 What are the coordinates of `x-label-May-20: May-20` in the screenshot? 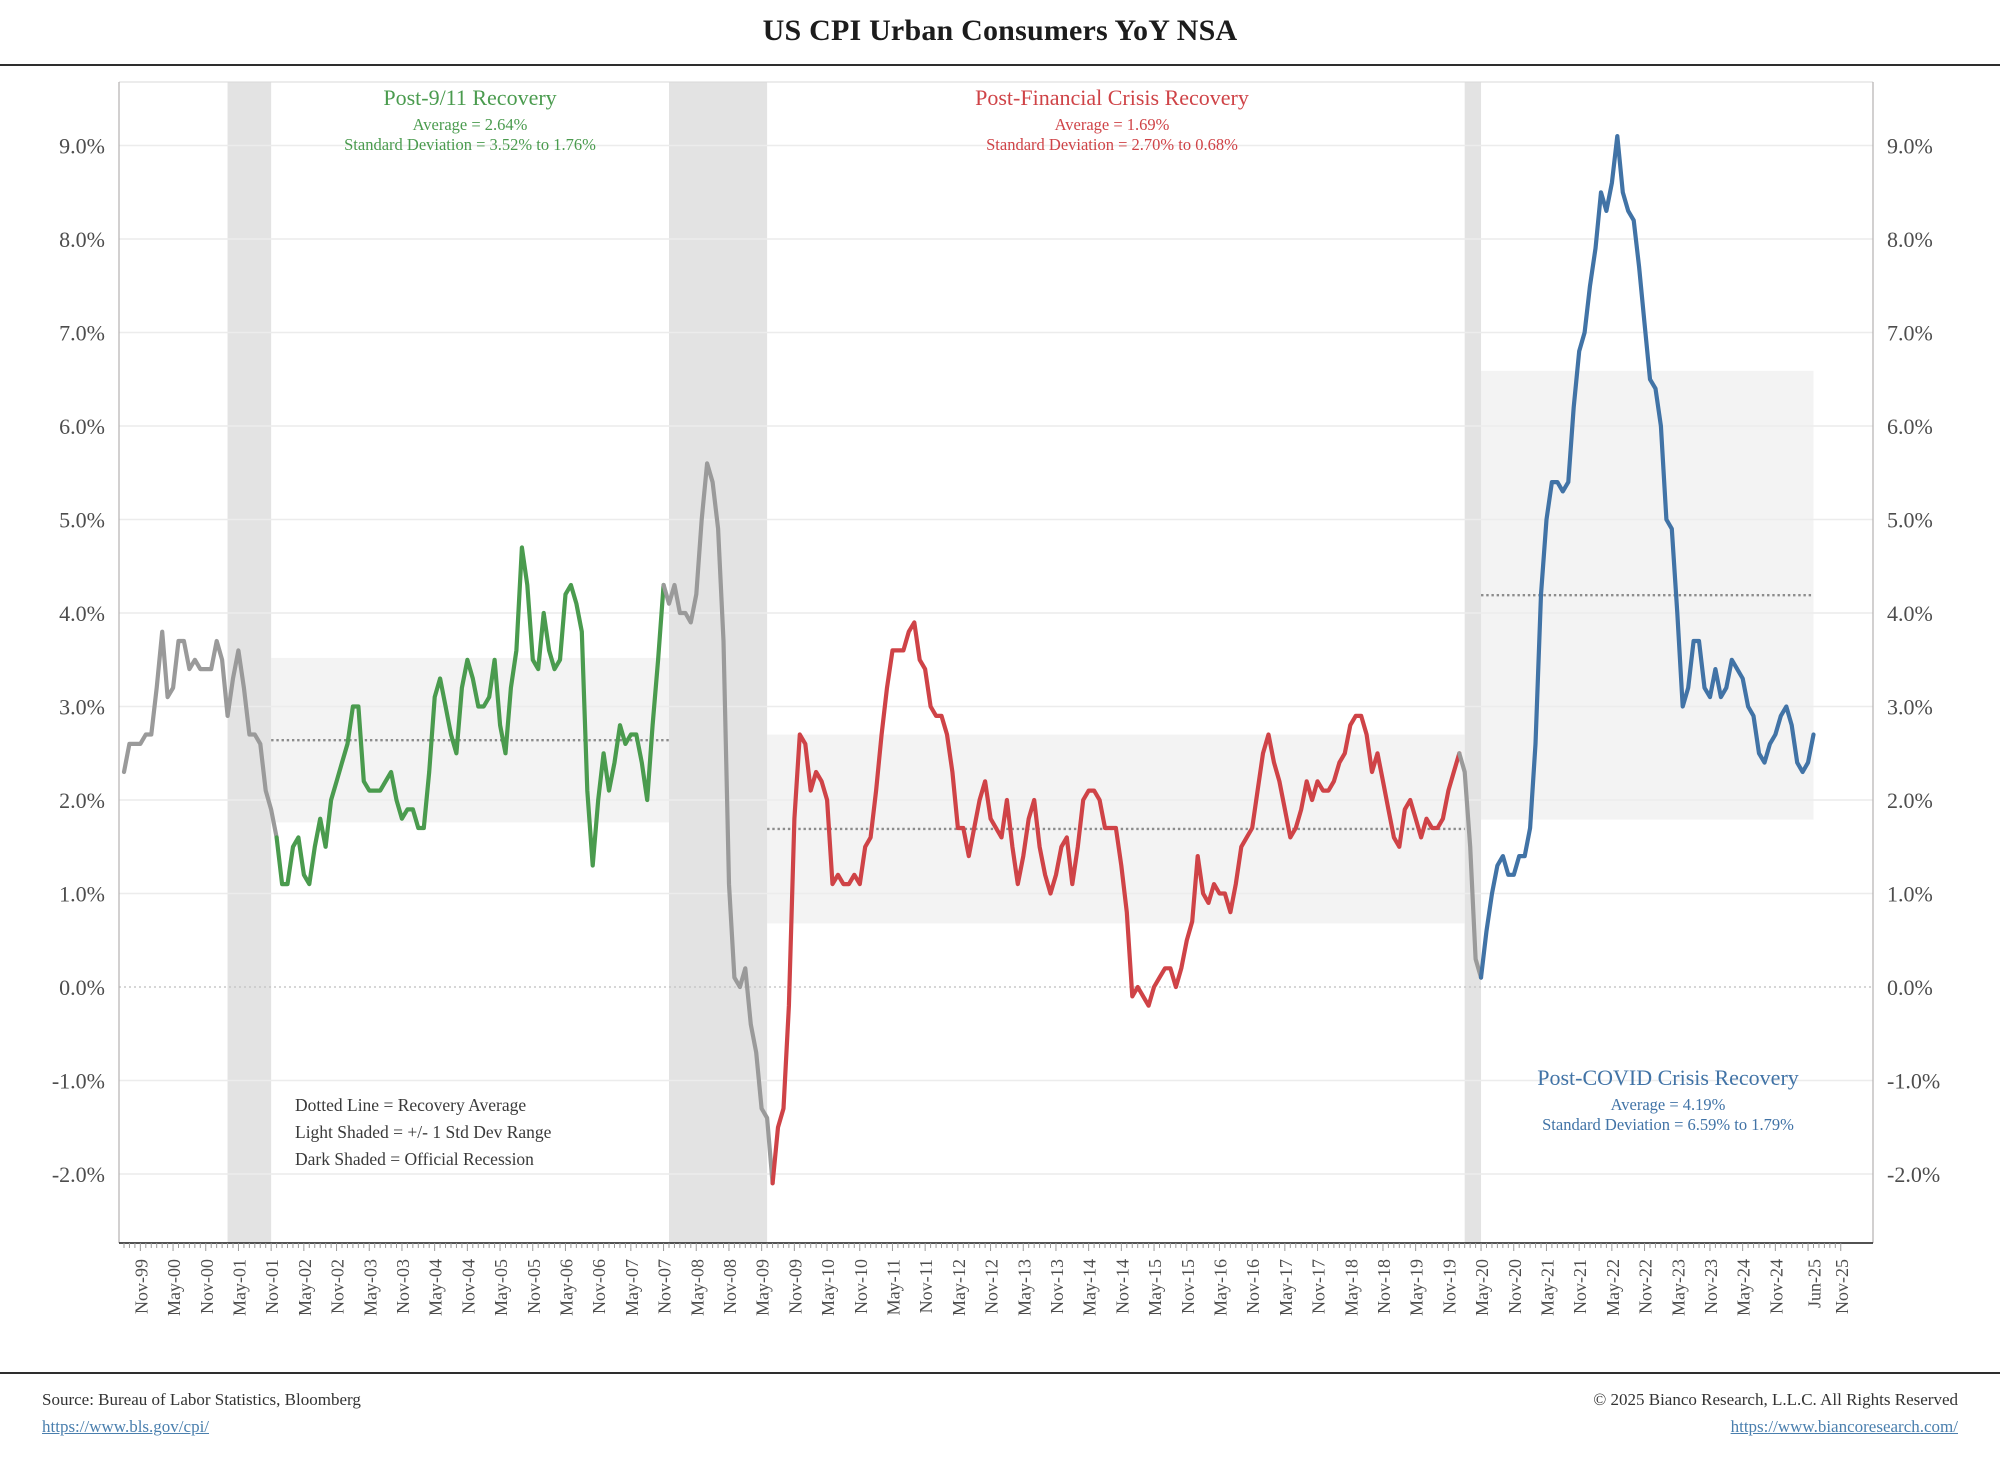 It's located at (1482, 1287).